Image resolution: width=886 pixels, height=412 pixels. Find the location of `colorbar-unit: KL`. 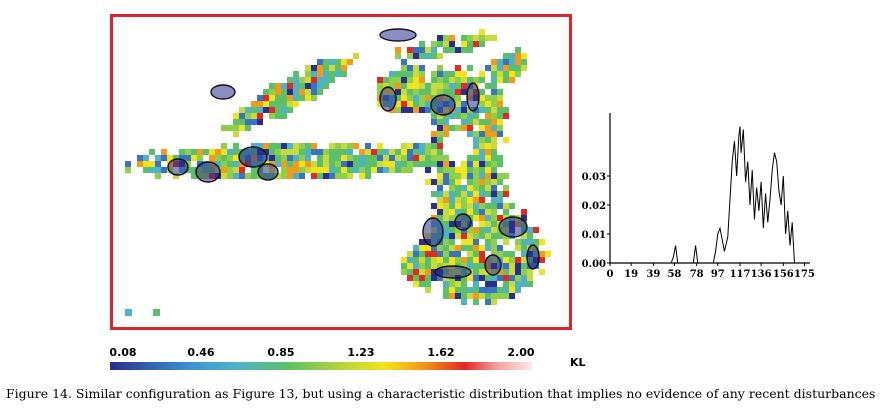

colorbar-unit: KL is located at coordinates (578, 362).